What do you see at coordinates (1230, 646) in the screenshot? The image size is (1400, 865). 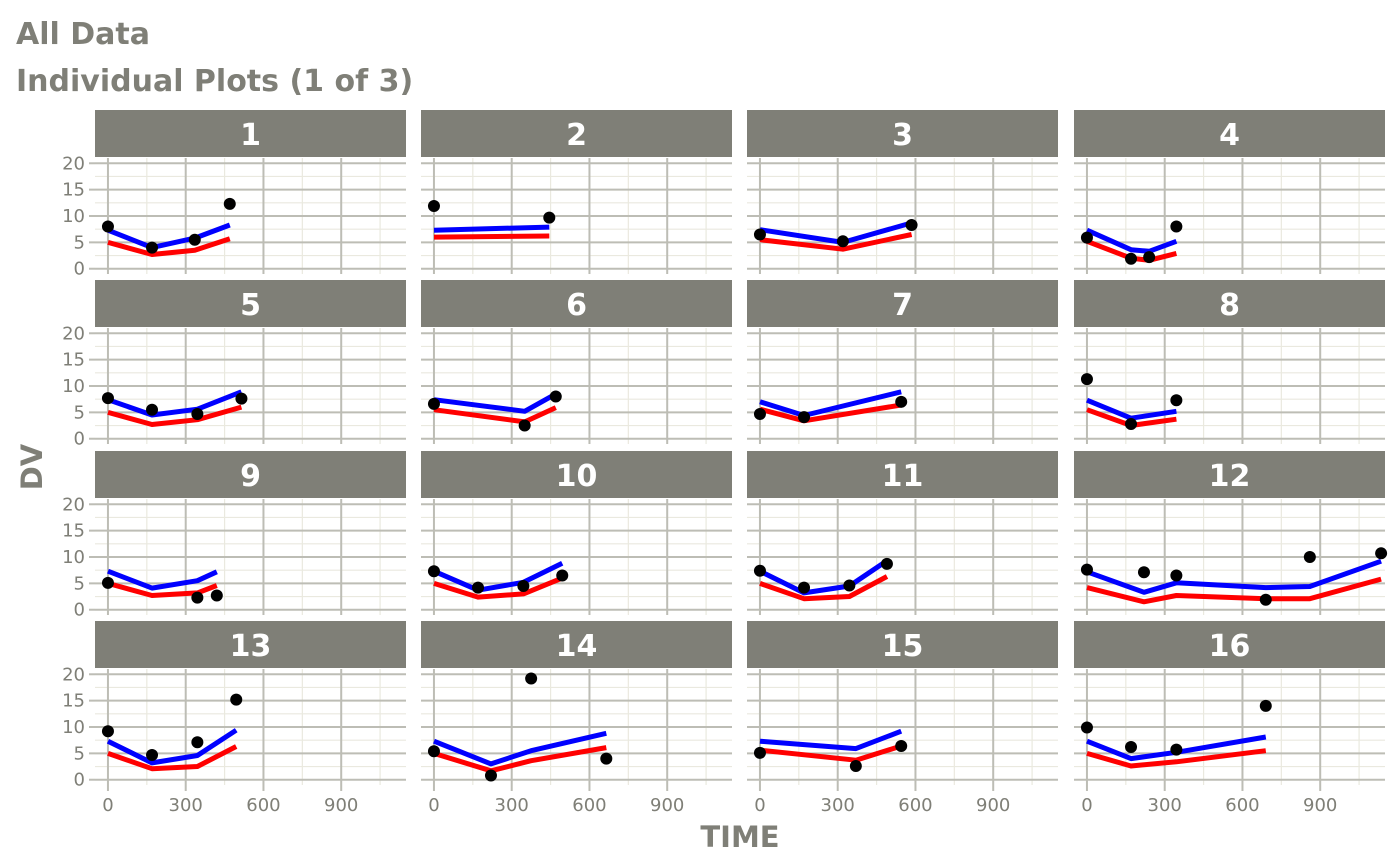 I see `strip-label: 16` at bounding box center [1230, 646].